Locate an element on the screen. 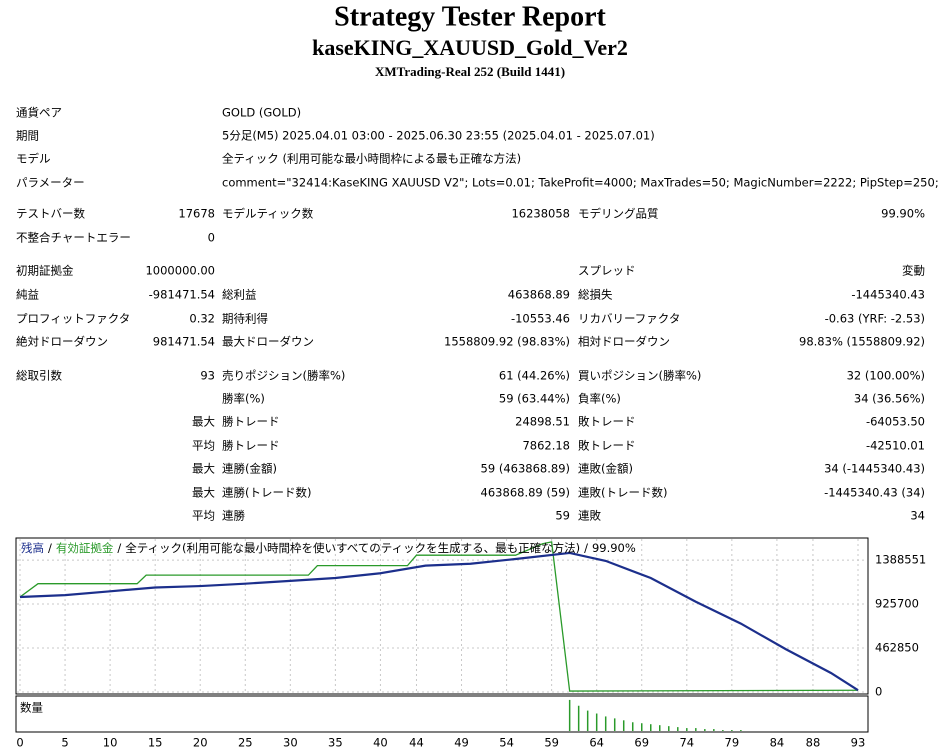 The height and width of the screenshot is (752, 940). cell-value: 17678 is located at coordinates (196, 214).